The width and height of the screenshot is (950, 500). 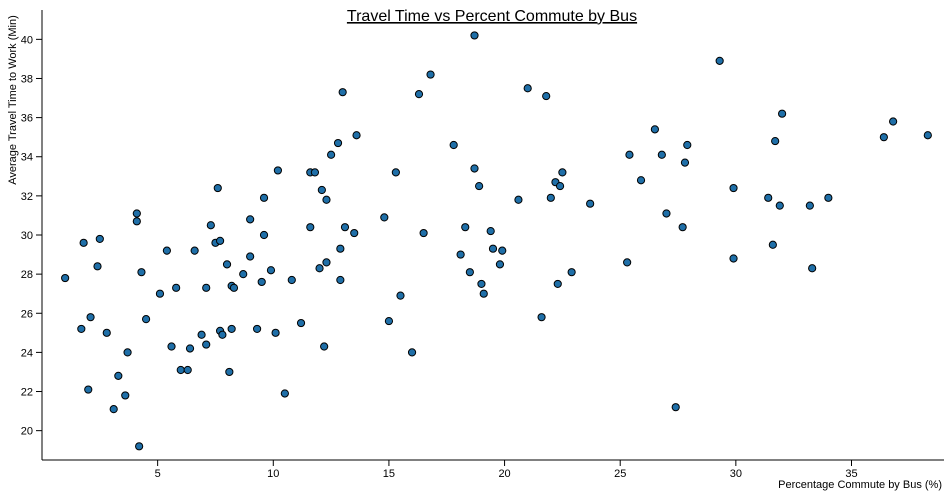 What do you see at coordinates (27, 236) in the screenshot?
I see `y-tick-label: 30` at bounding box center [27, 236].